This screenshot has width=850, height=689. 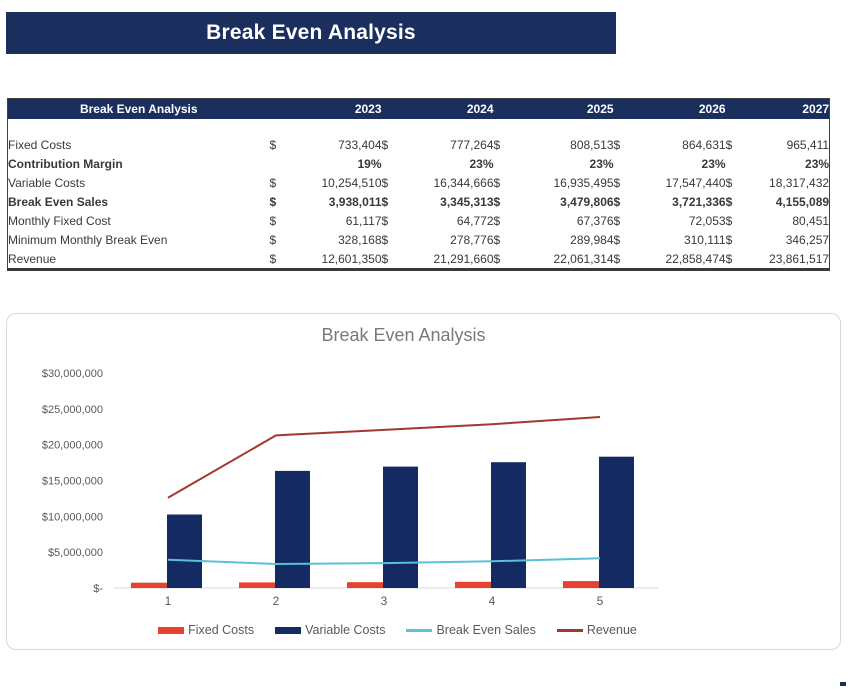 I want to click on legend-swatch-fixed-costs, so click(x=171, y=630).